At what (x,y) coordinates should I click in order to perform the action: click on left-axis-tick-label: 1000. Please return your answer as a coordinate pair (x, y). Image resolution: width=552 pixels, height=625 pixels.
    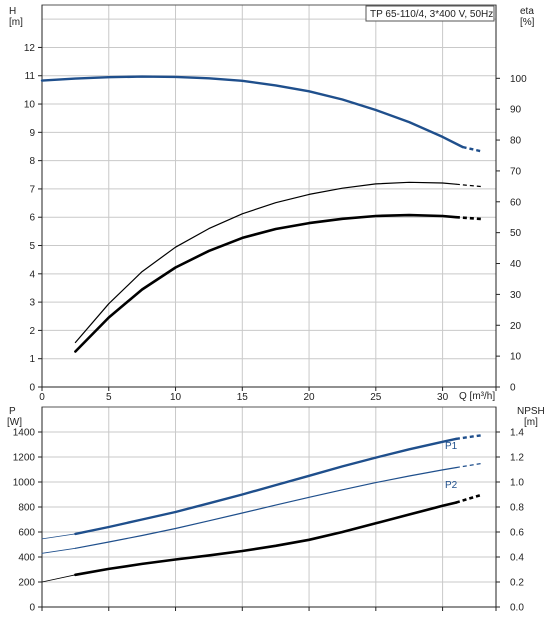
    Looking at the image, I should click on (24, 483).